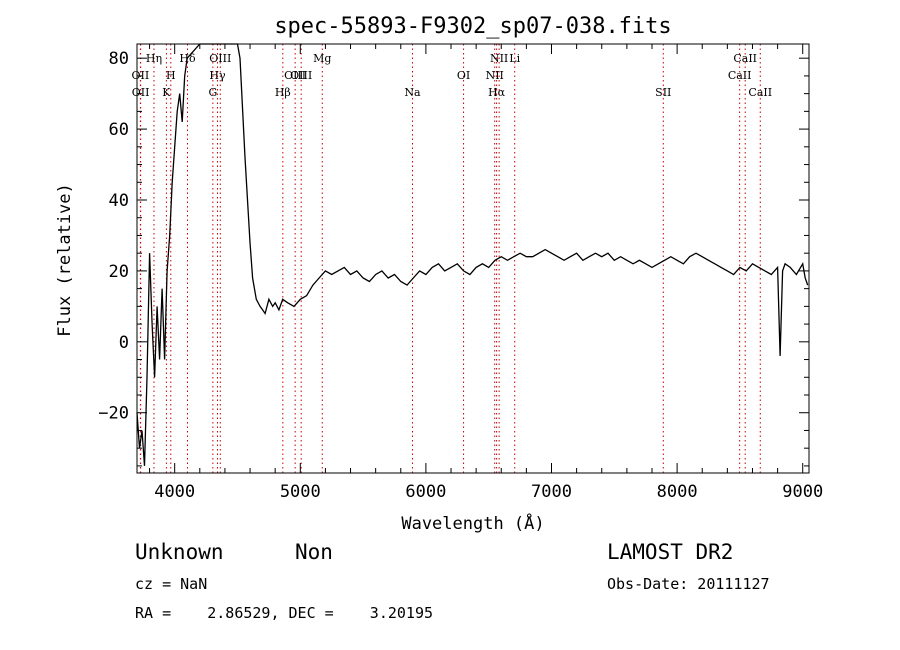  What do you see at coordinates (212, 92) in the screenshot?
I see `line-marker-label: G` at bounding box center [212, 92].